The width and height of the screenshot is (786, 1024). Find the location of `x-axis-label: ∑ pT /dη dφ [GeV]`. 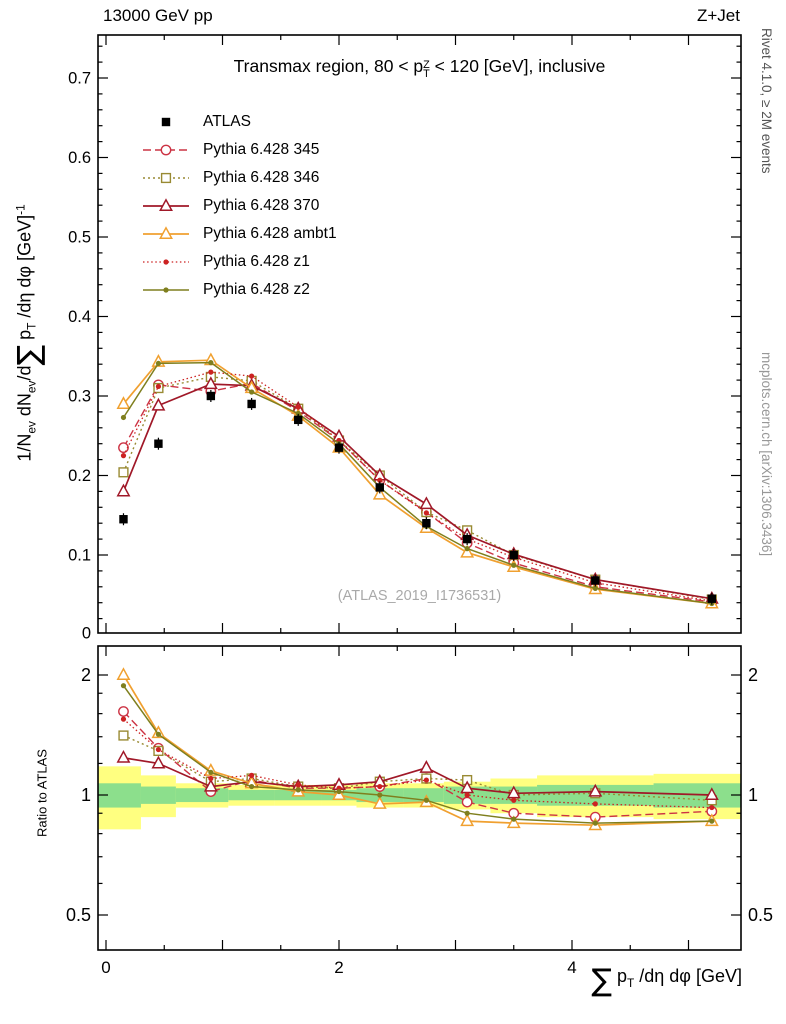

x-axis-label: ∑ pT /dη dφ [GeV] is located at coordinates (666, 981).